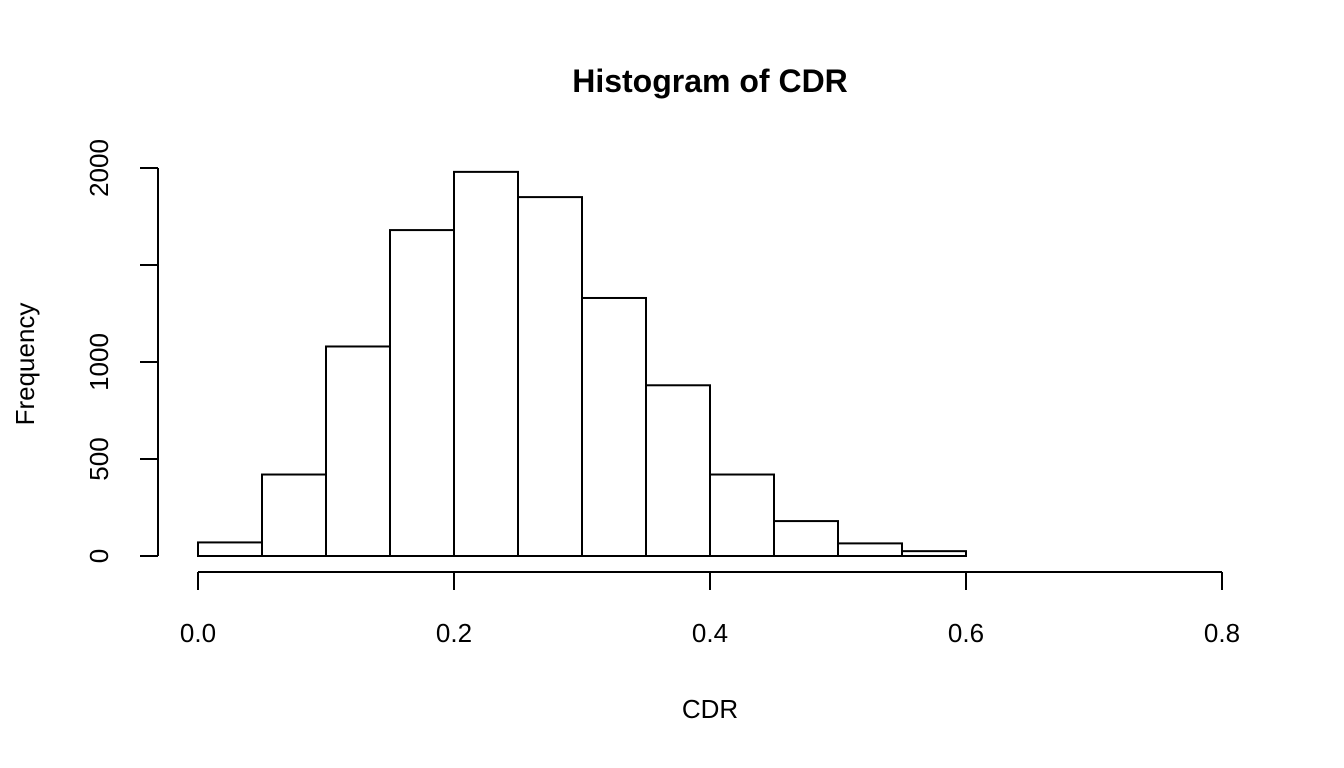 This screenshot has width=1344, height=768. What do you see at coordinates (710, 81) in the screenshot?
I see `chart-title: Histogram of CDR` at bounding box center [710, 81].